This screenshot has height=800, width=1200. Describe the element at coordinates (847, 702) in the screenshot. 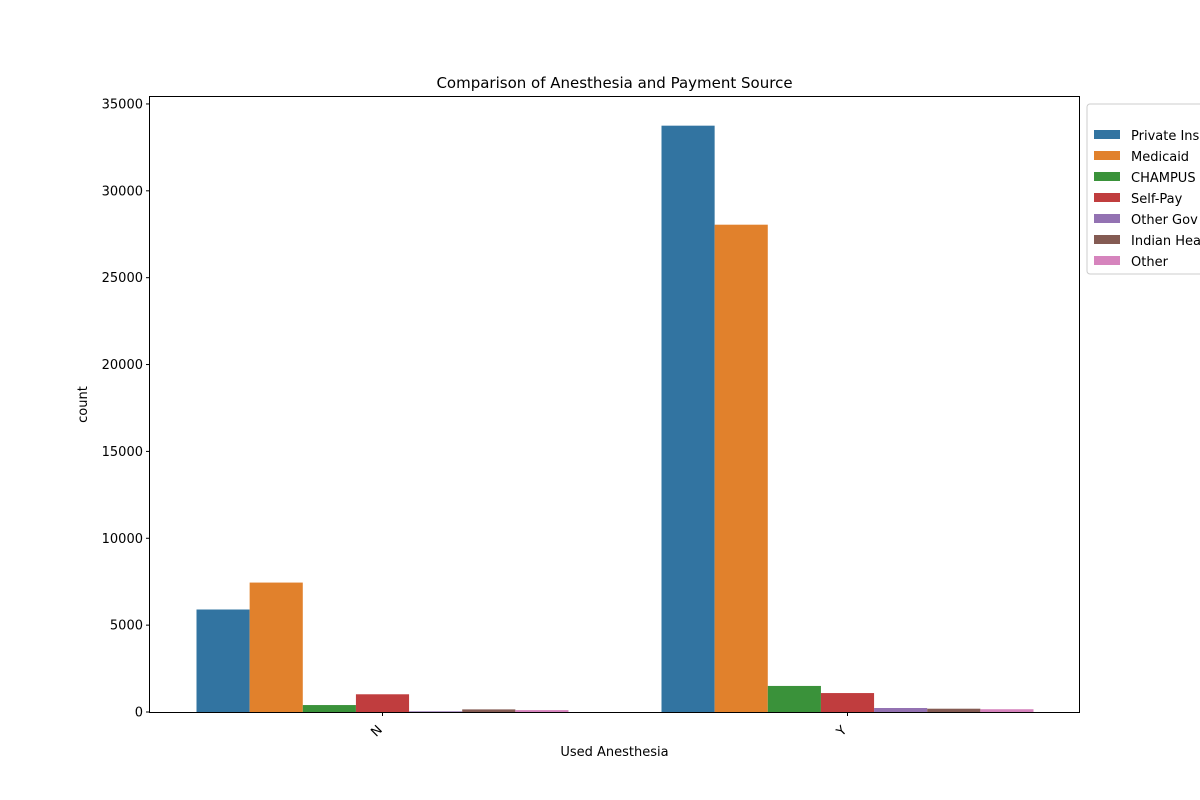

I see `bar-self-pay-y` at that location.